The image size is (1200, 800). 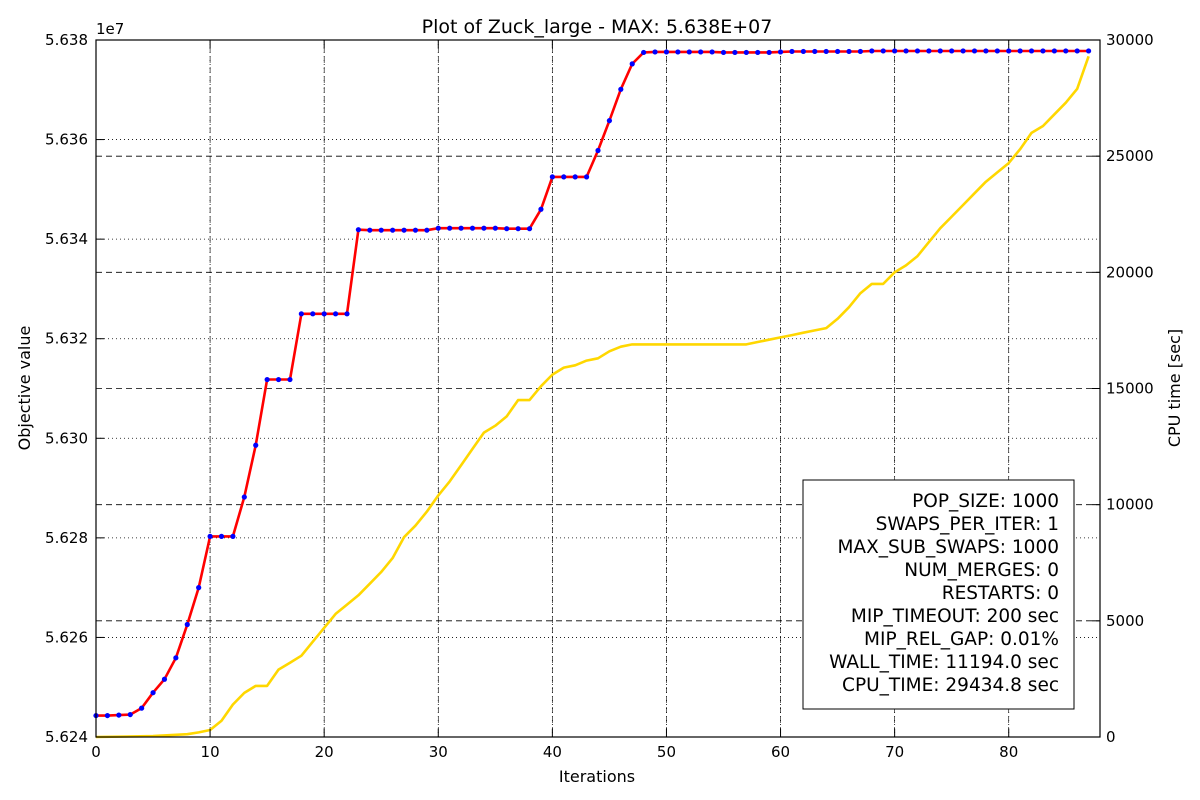 I want to click on y-tick-label: 5.624, so click(x=66, y=737).